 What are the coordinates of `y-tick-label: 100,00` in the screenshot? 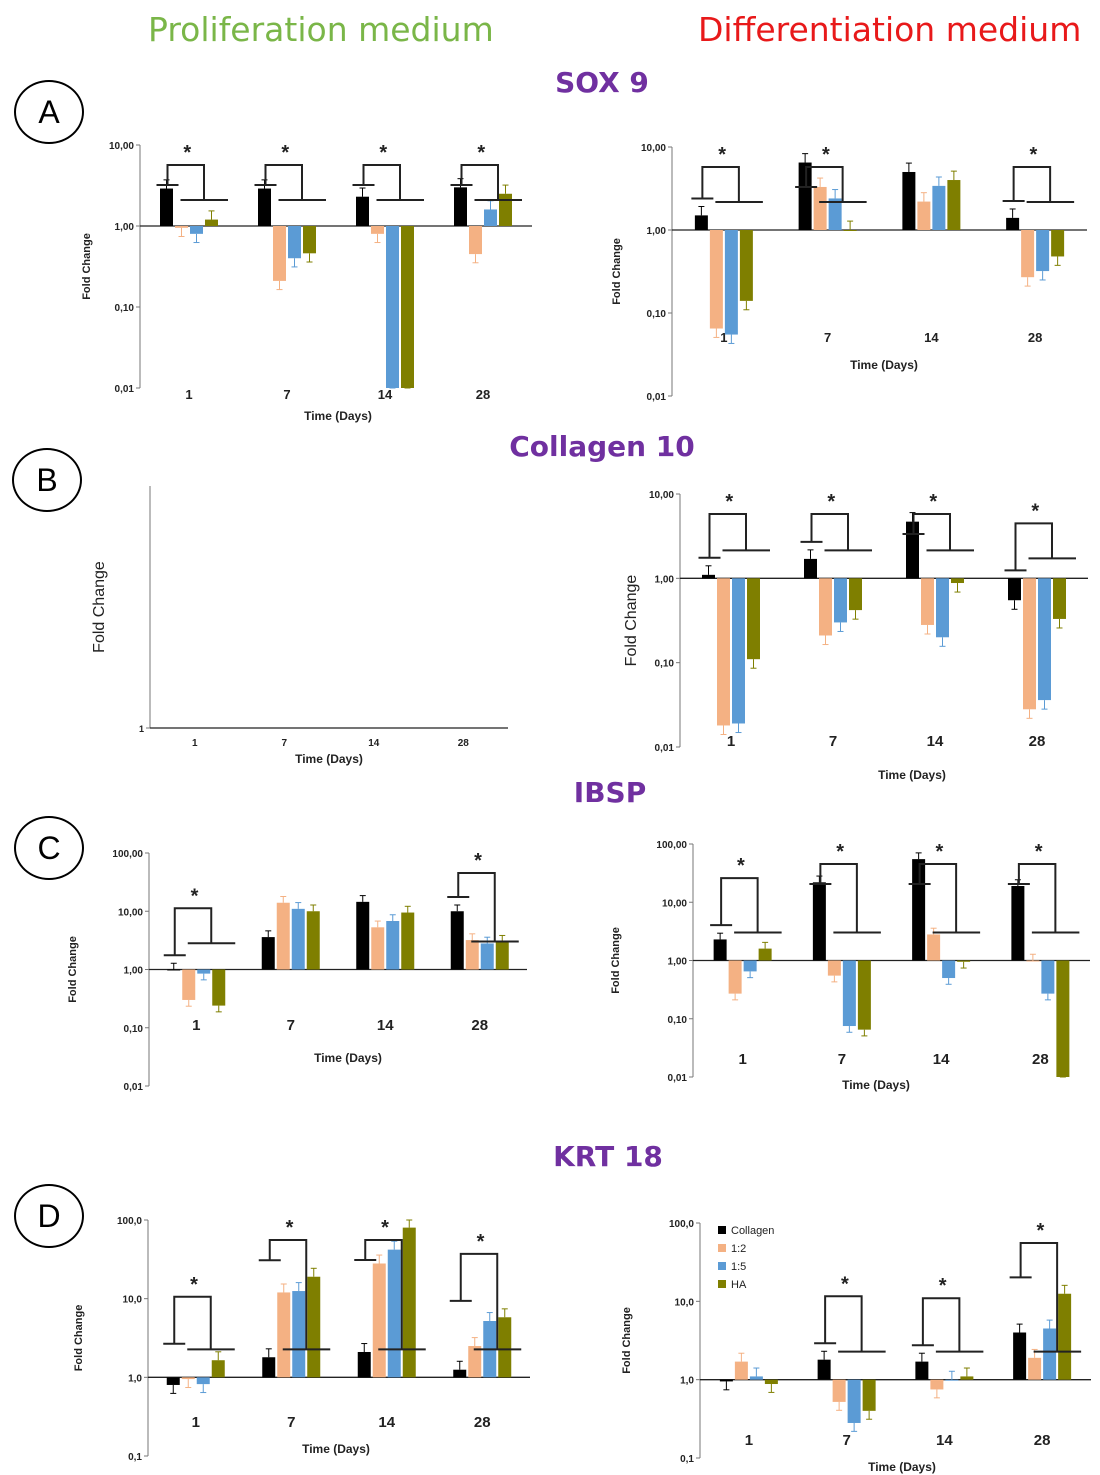 It's located at (127, 854).